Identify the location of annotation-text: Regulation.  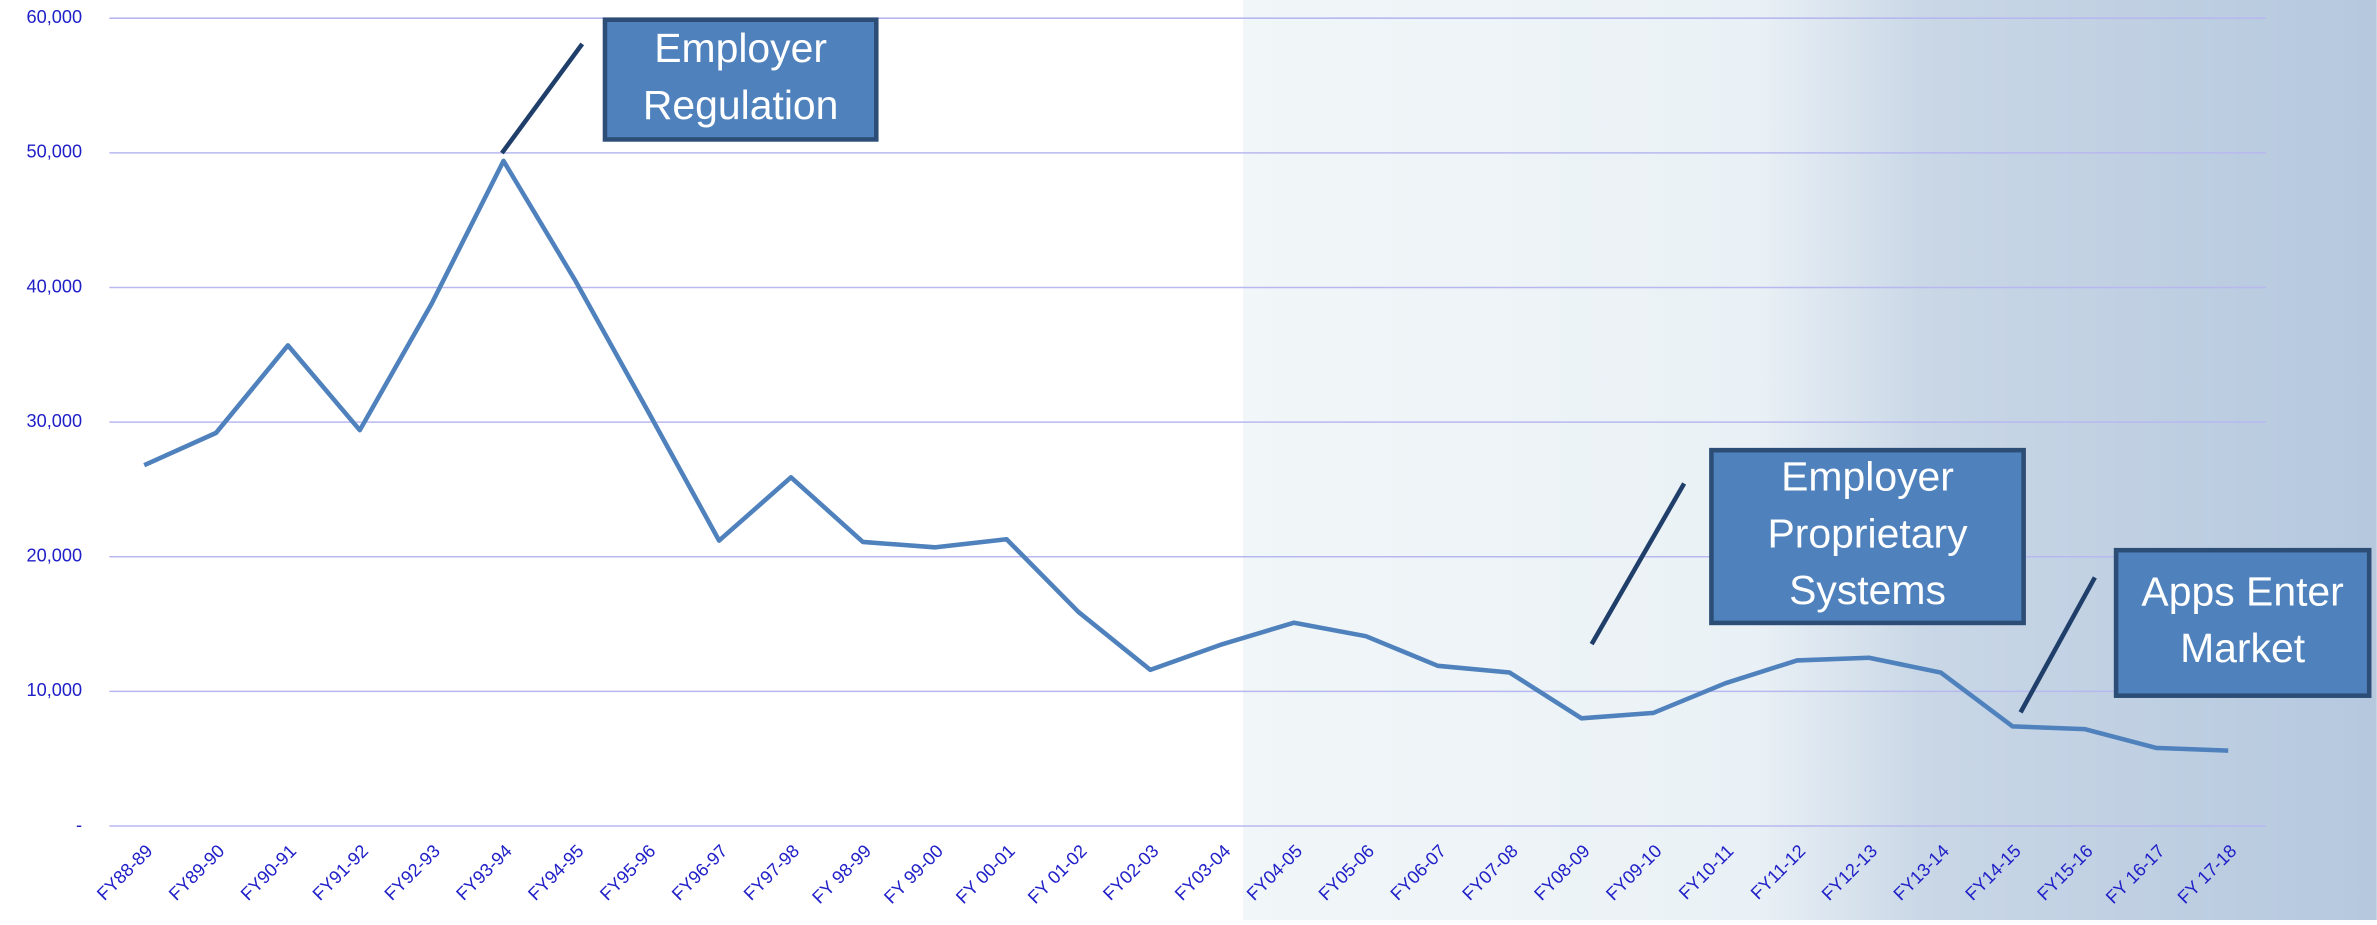
(741, 105).